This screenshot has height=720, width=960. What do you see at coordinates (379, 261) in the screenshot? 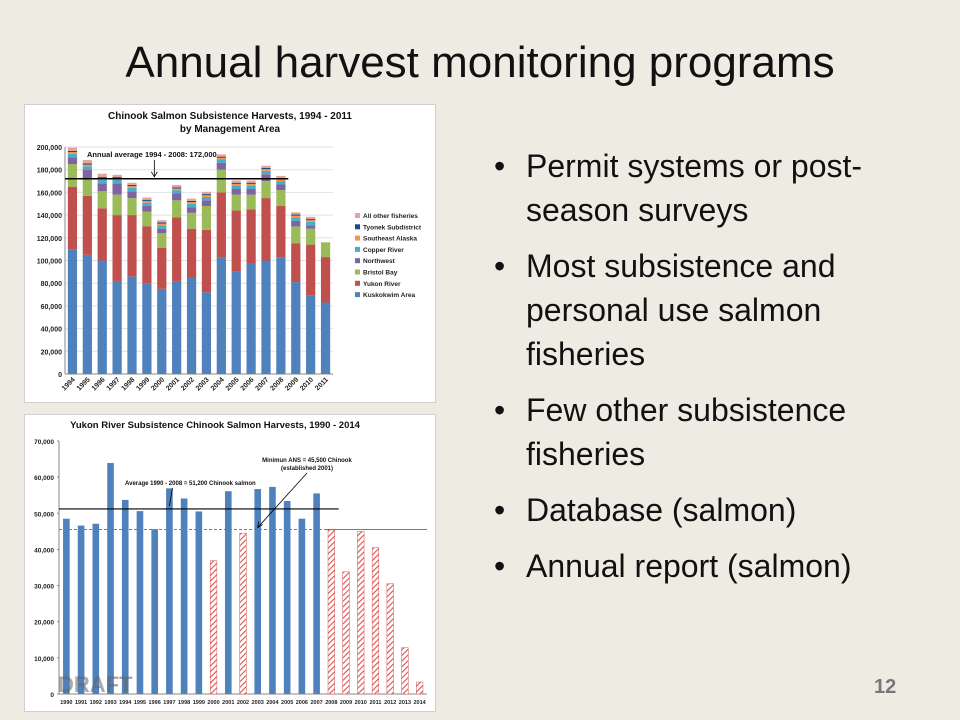
I see `legend-label: Northwest` at bounding box center [379, 261].